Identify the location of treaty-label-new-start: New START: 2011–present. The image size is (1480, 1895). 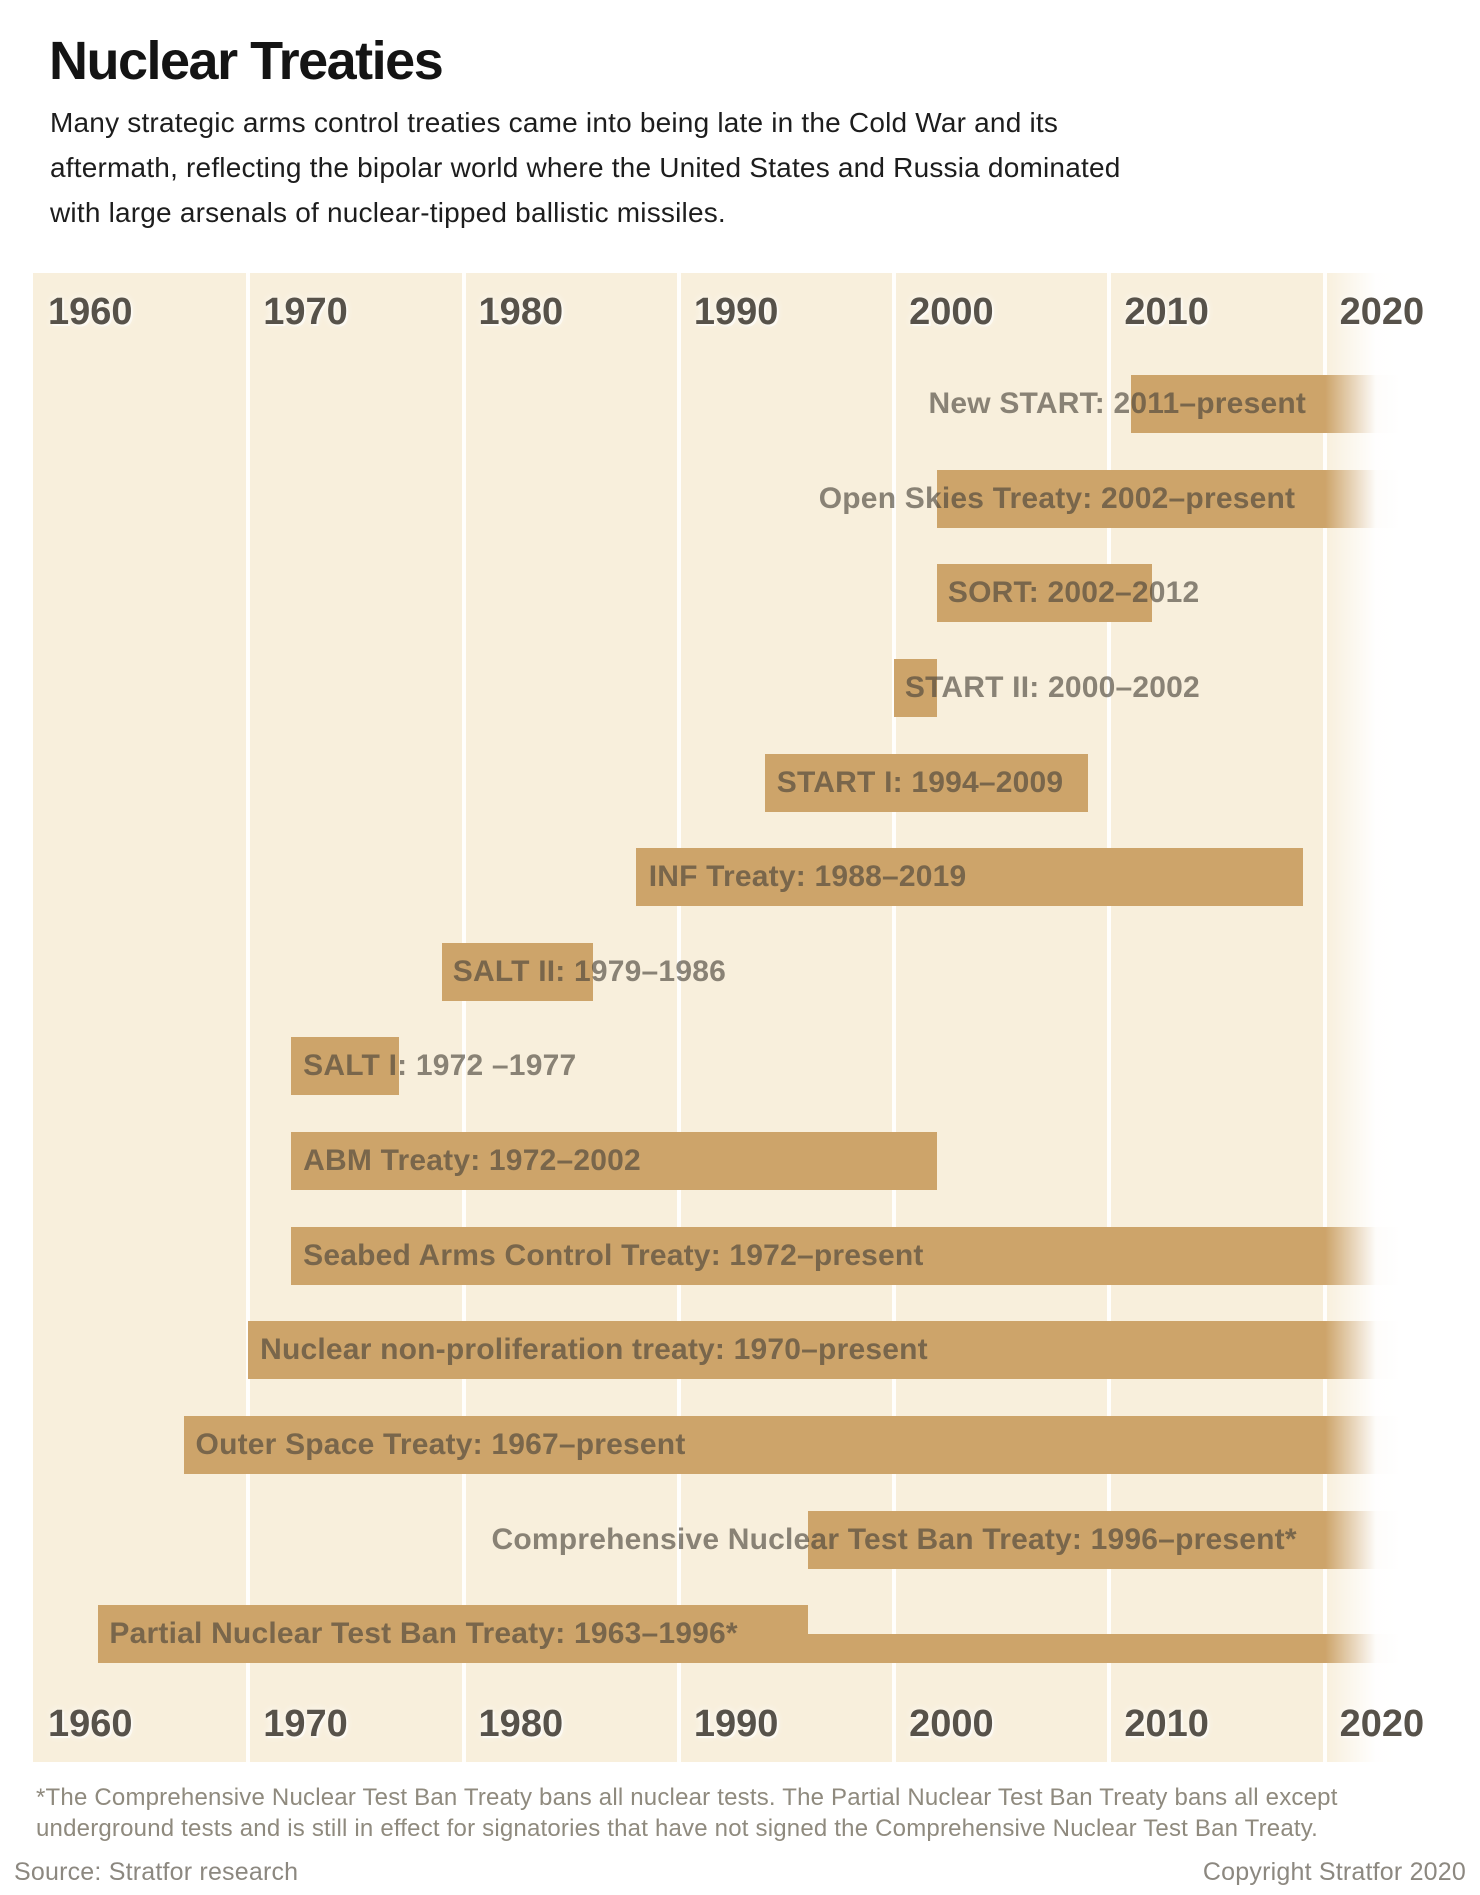
(1117, 403).